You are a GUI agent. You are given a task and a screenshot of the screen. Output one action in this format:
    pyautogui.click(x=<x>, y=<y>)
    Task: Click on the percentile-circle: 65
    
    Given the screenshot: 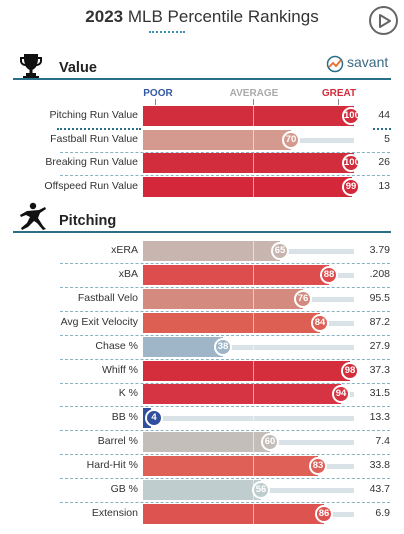 What is the action you would take?
    pyautogui.click(x=280, y=251)
    